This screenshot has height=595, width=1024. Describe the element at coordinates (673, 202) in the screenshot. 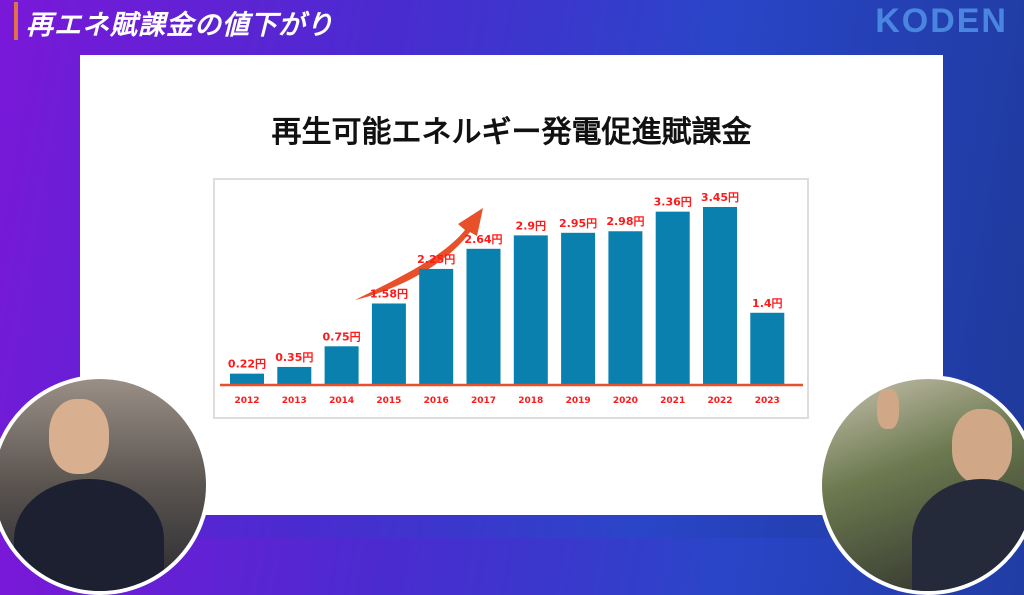

I see `data-label: 3.36円` at that location.